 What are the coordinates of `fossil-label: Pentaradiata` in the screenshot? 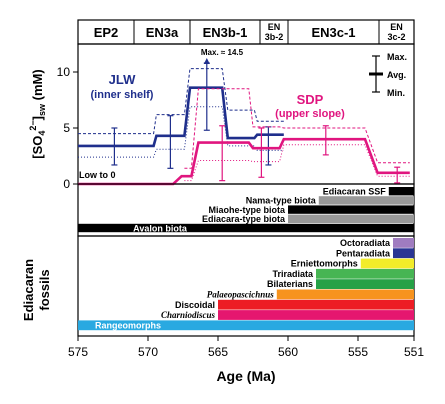 It's located at (363, 253).